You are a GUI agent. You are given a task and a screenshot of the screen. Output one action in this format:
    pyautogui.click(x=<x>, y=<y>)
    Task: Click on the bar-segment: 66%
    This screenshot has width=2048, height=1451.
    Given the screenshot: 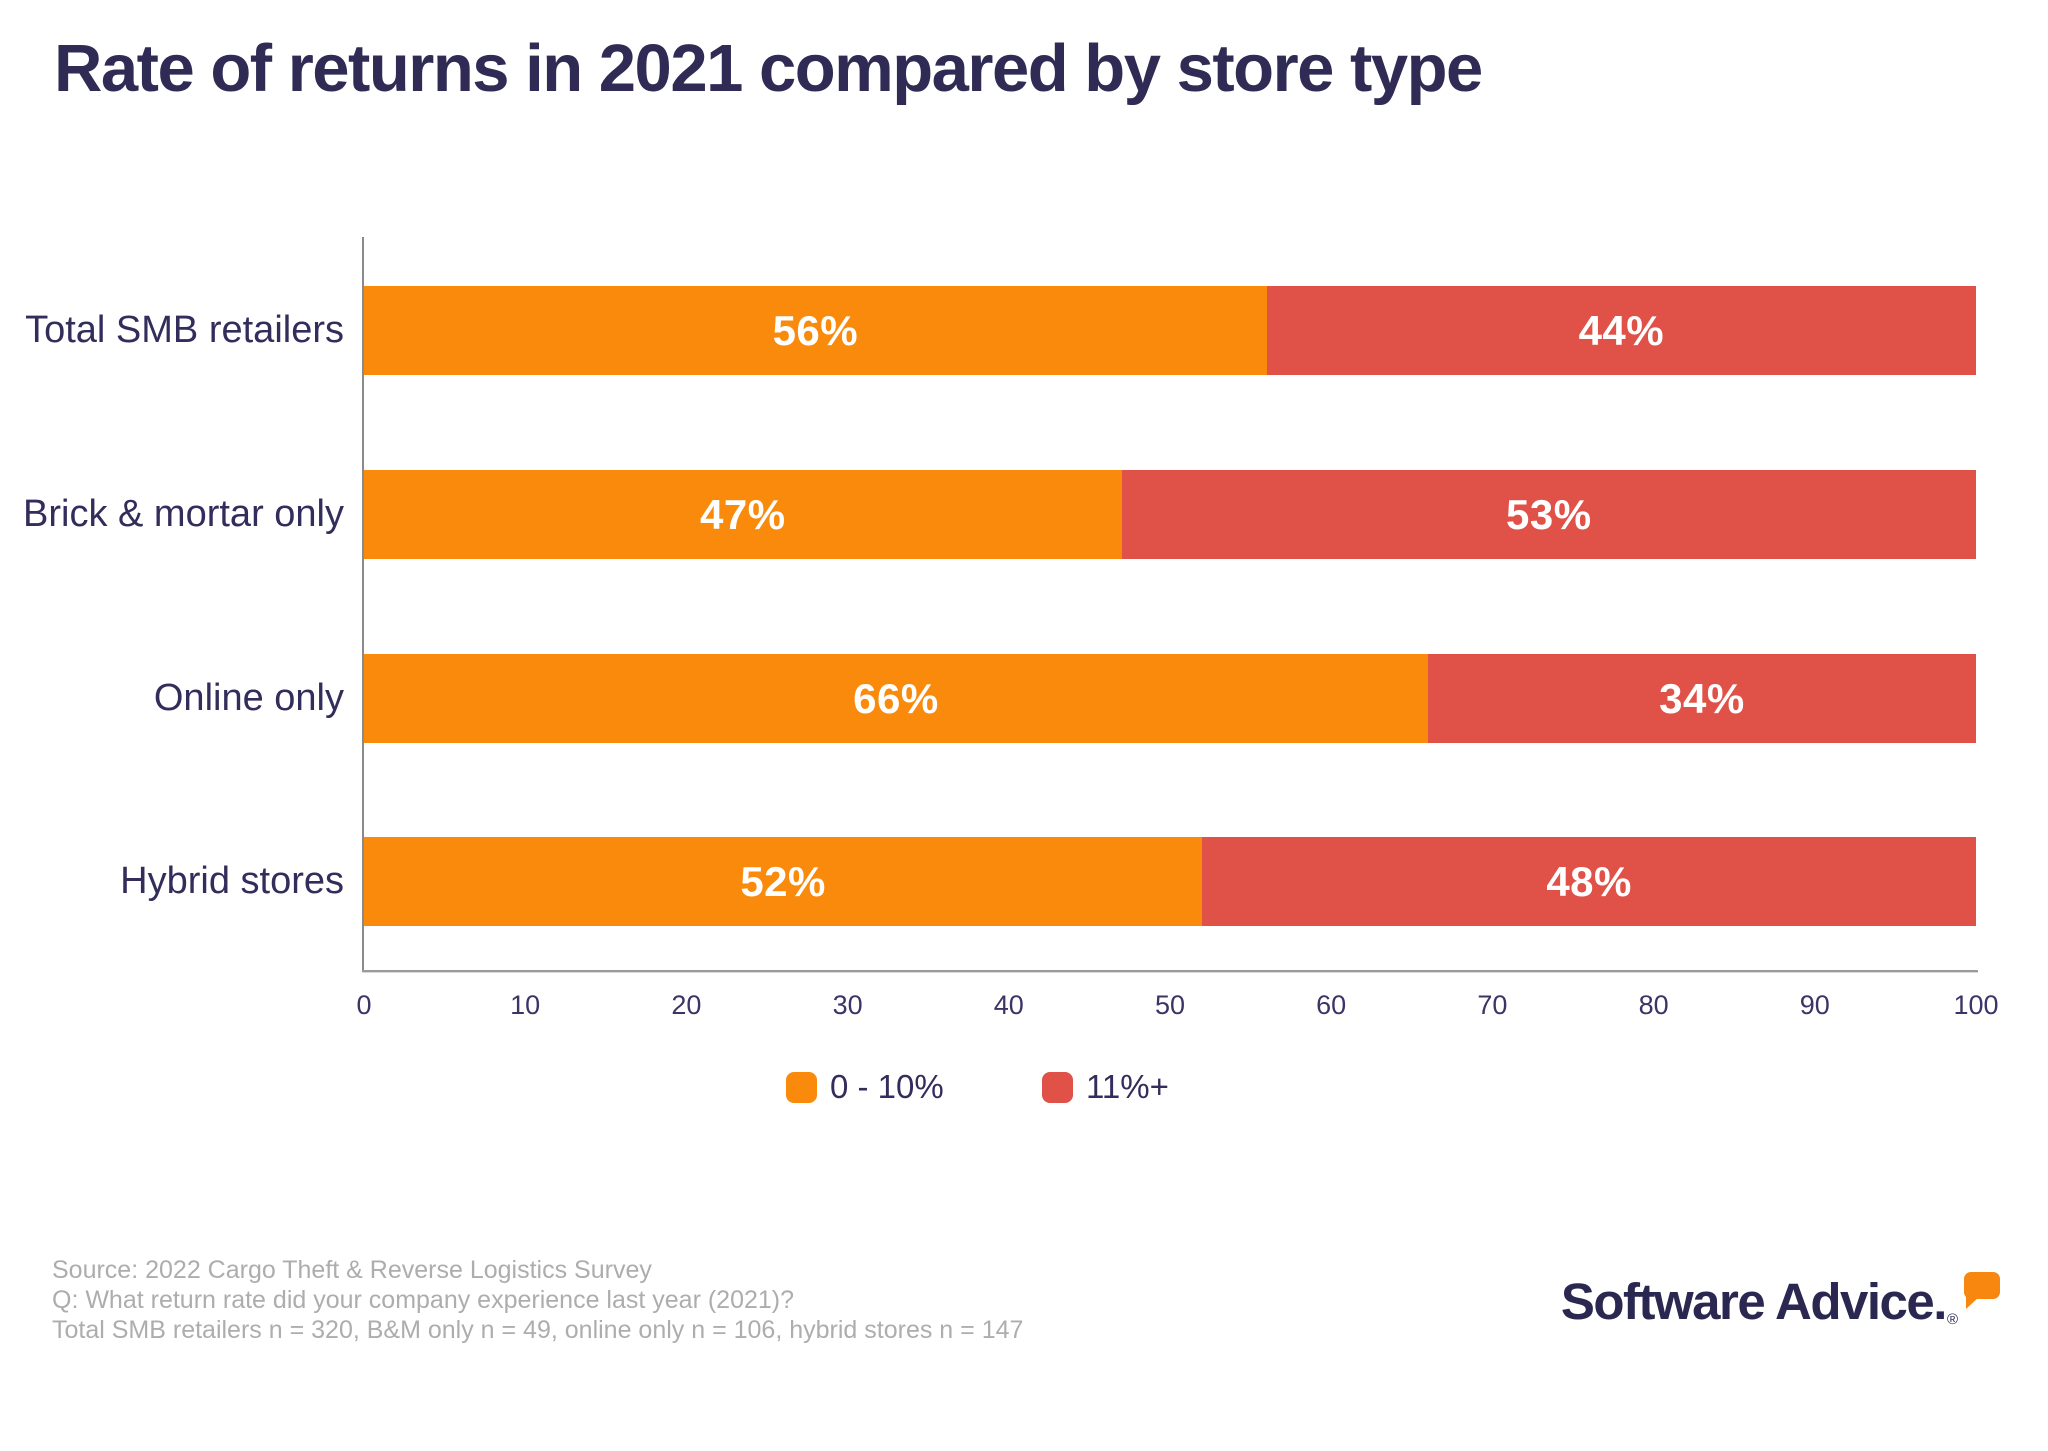 What is the action you would take?
    pyautogui.click(x=896, y=698)
    